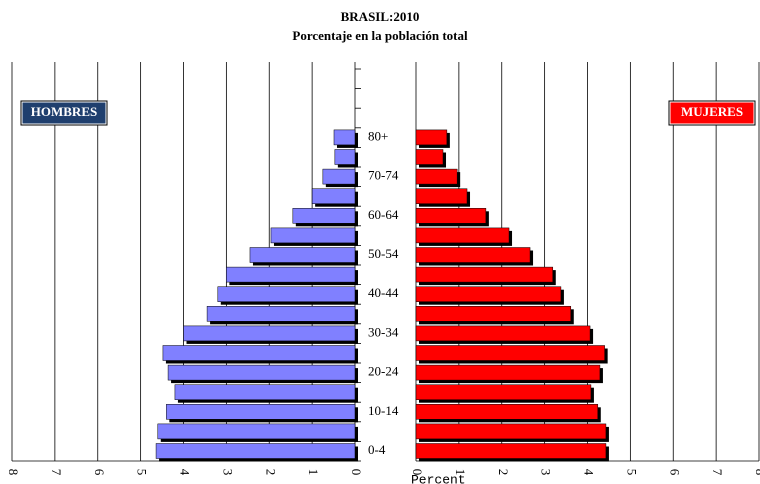 This screenshot has width=760, height=484. What do you see at coordinates (378, 135) in the screenshot?
I see `y-tick-label: 80+` at bounding box center [378, 135].